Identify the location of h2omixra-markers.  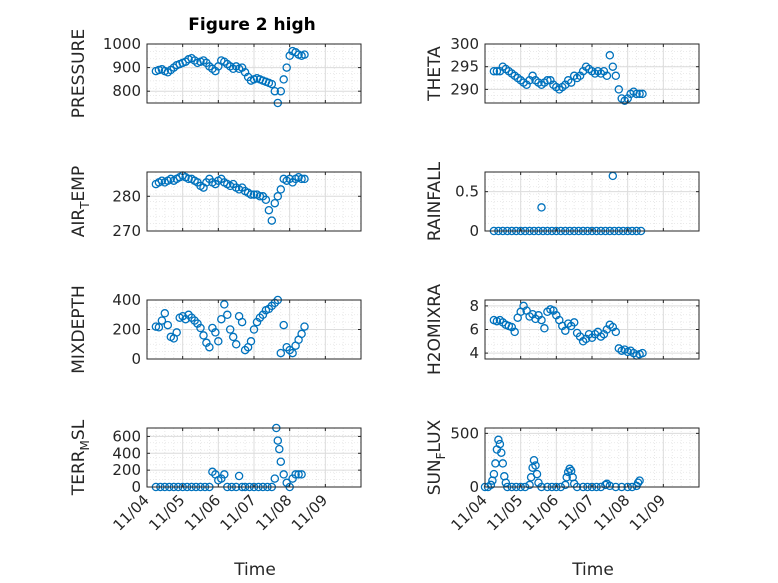
(568, 330).